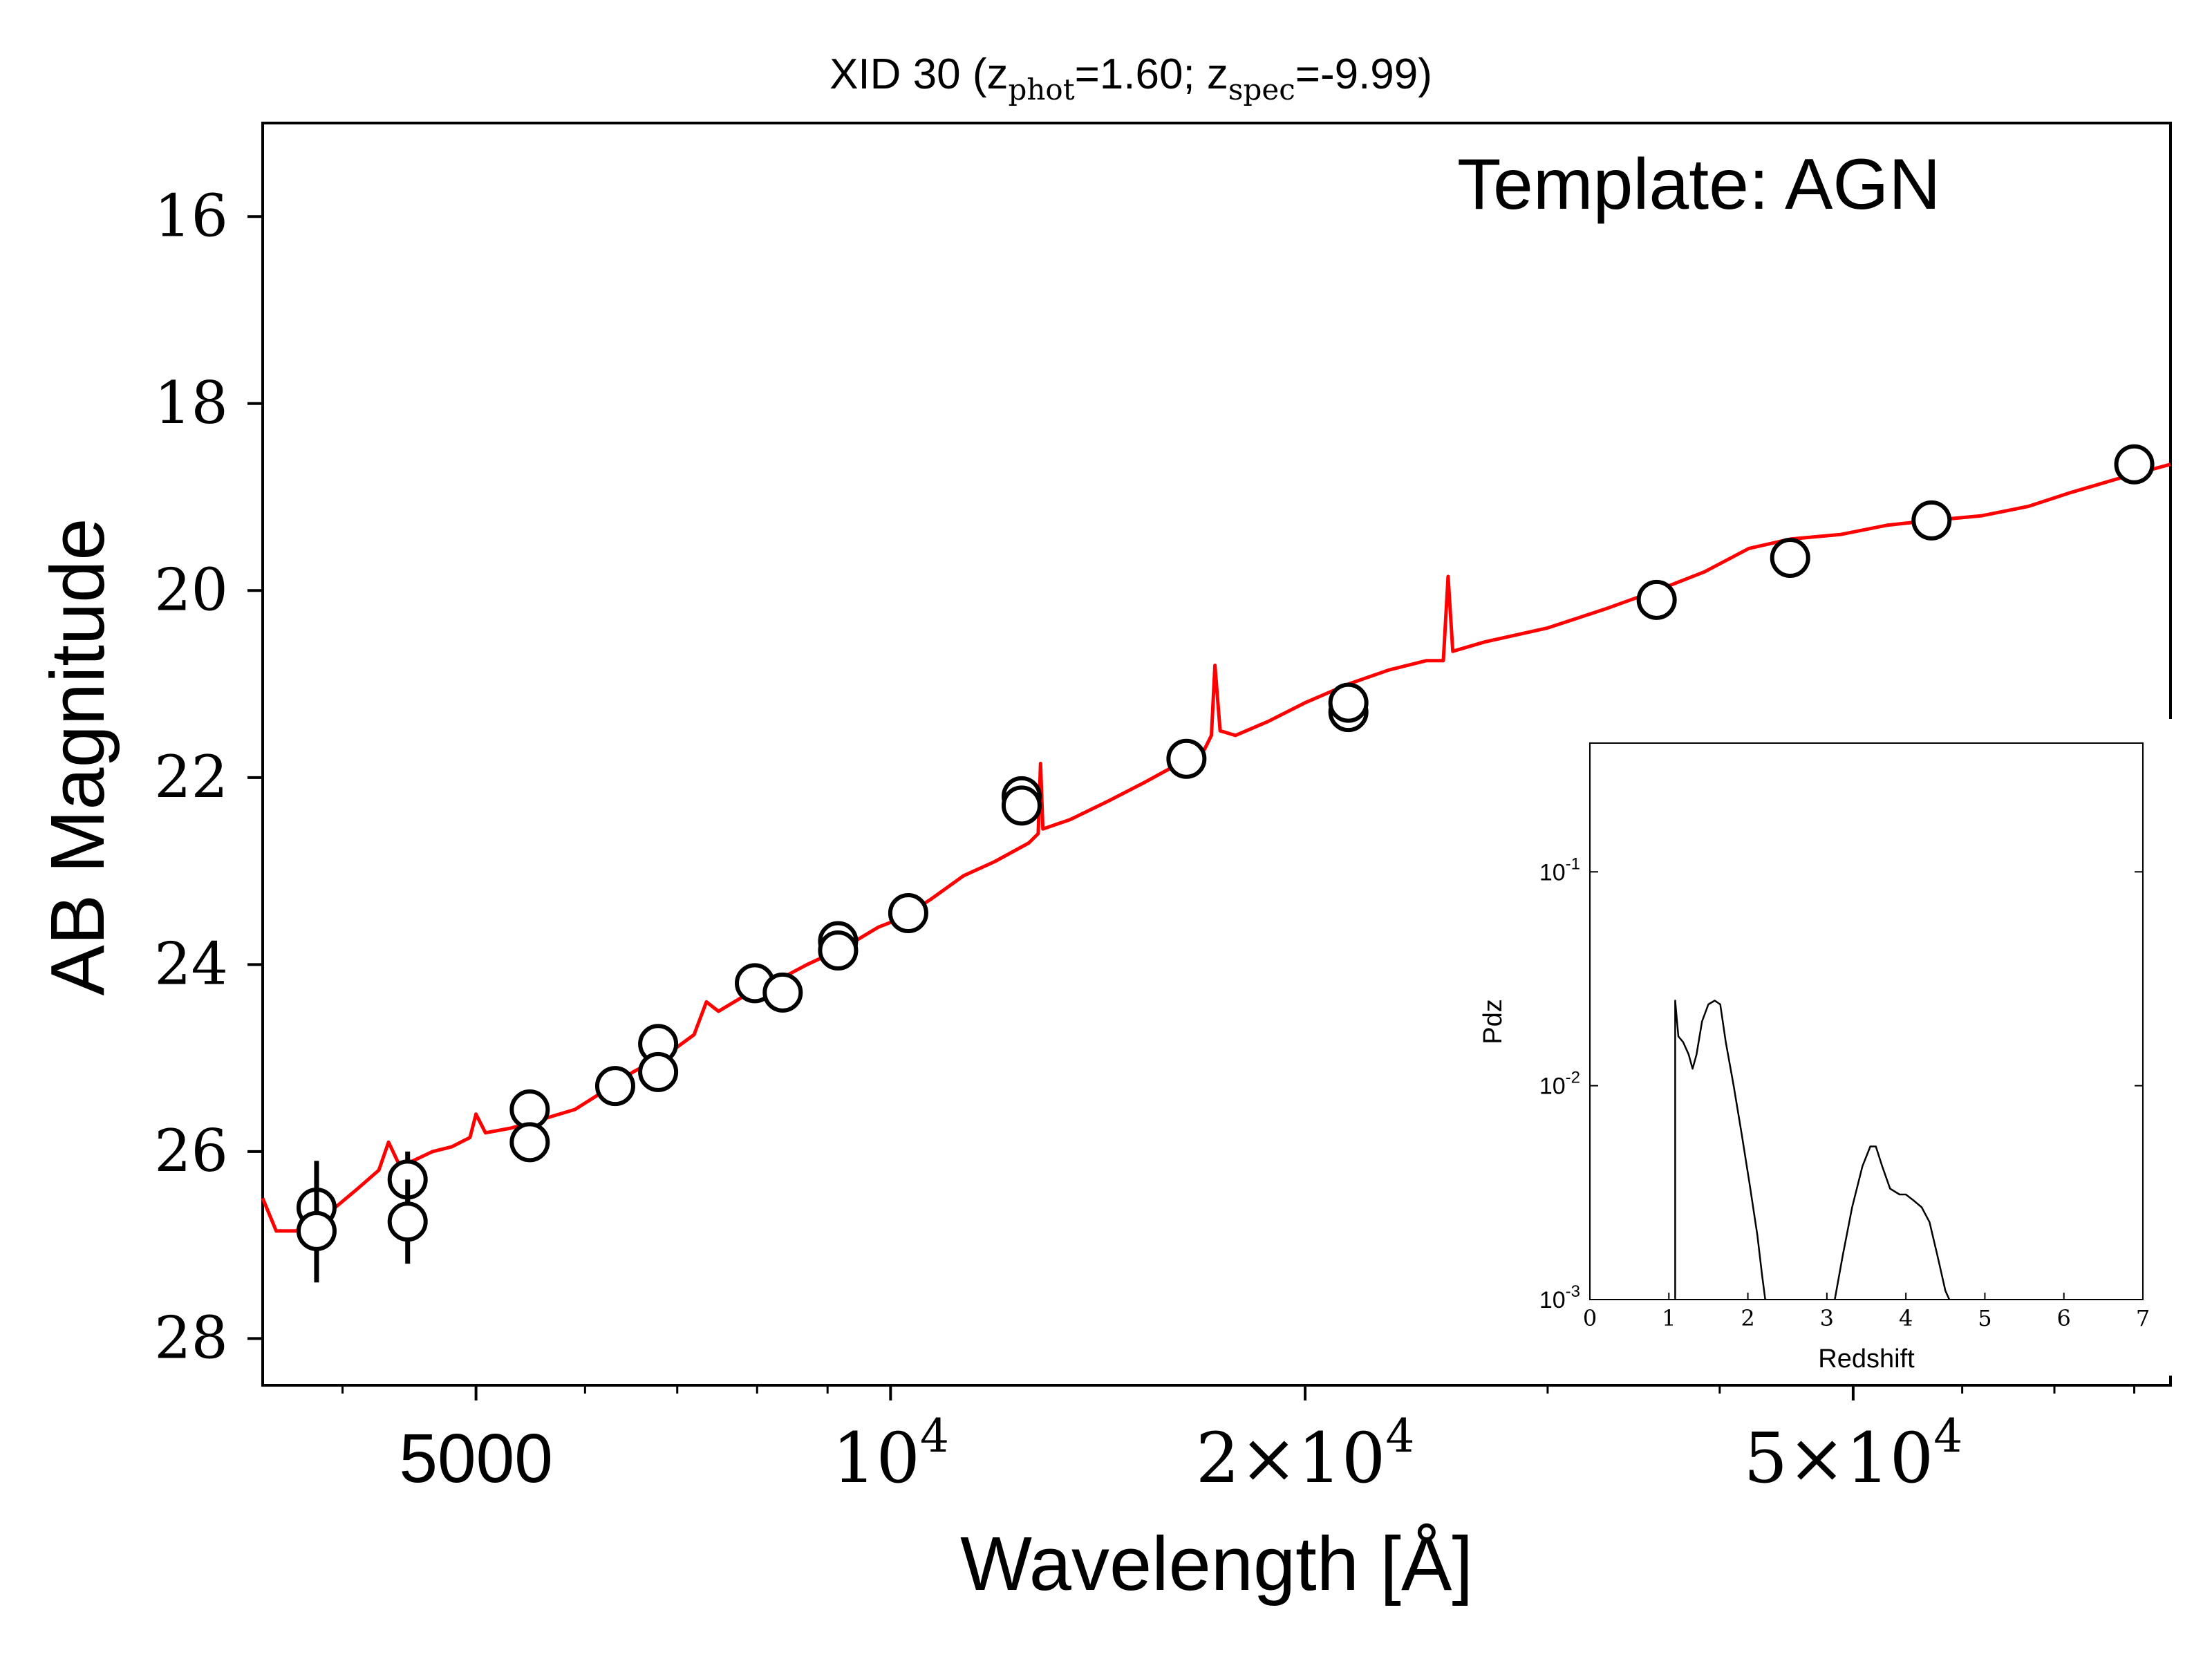  I want to click on inset-x-tick-label: 1, so click(1669, 1318).